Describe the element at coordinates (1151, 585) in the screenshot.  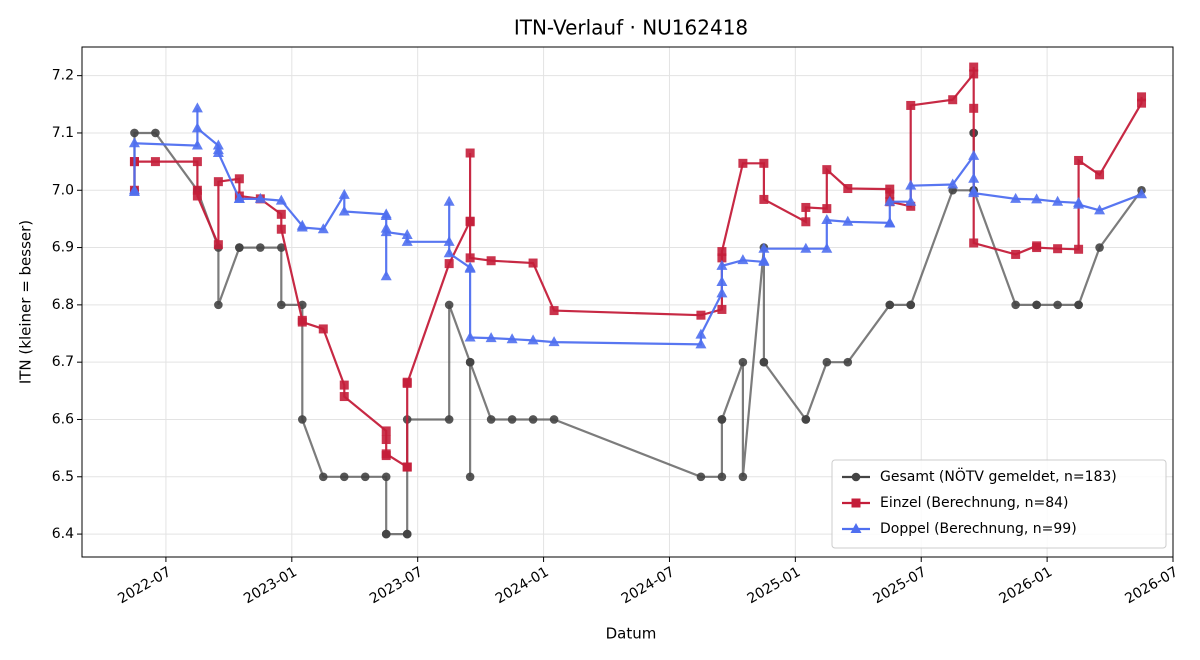
I see `x-tick-label: 2026-07` at that location.